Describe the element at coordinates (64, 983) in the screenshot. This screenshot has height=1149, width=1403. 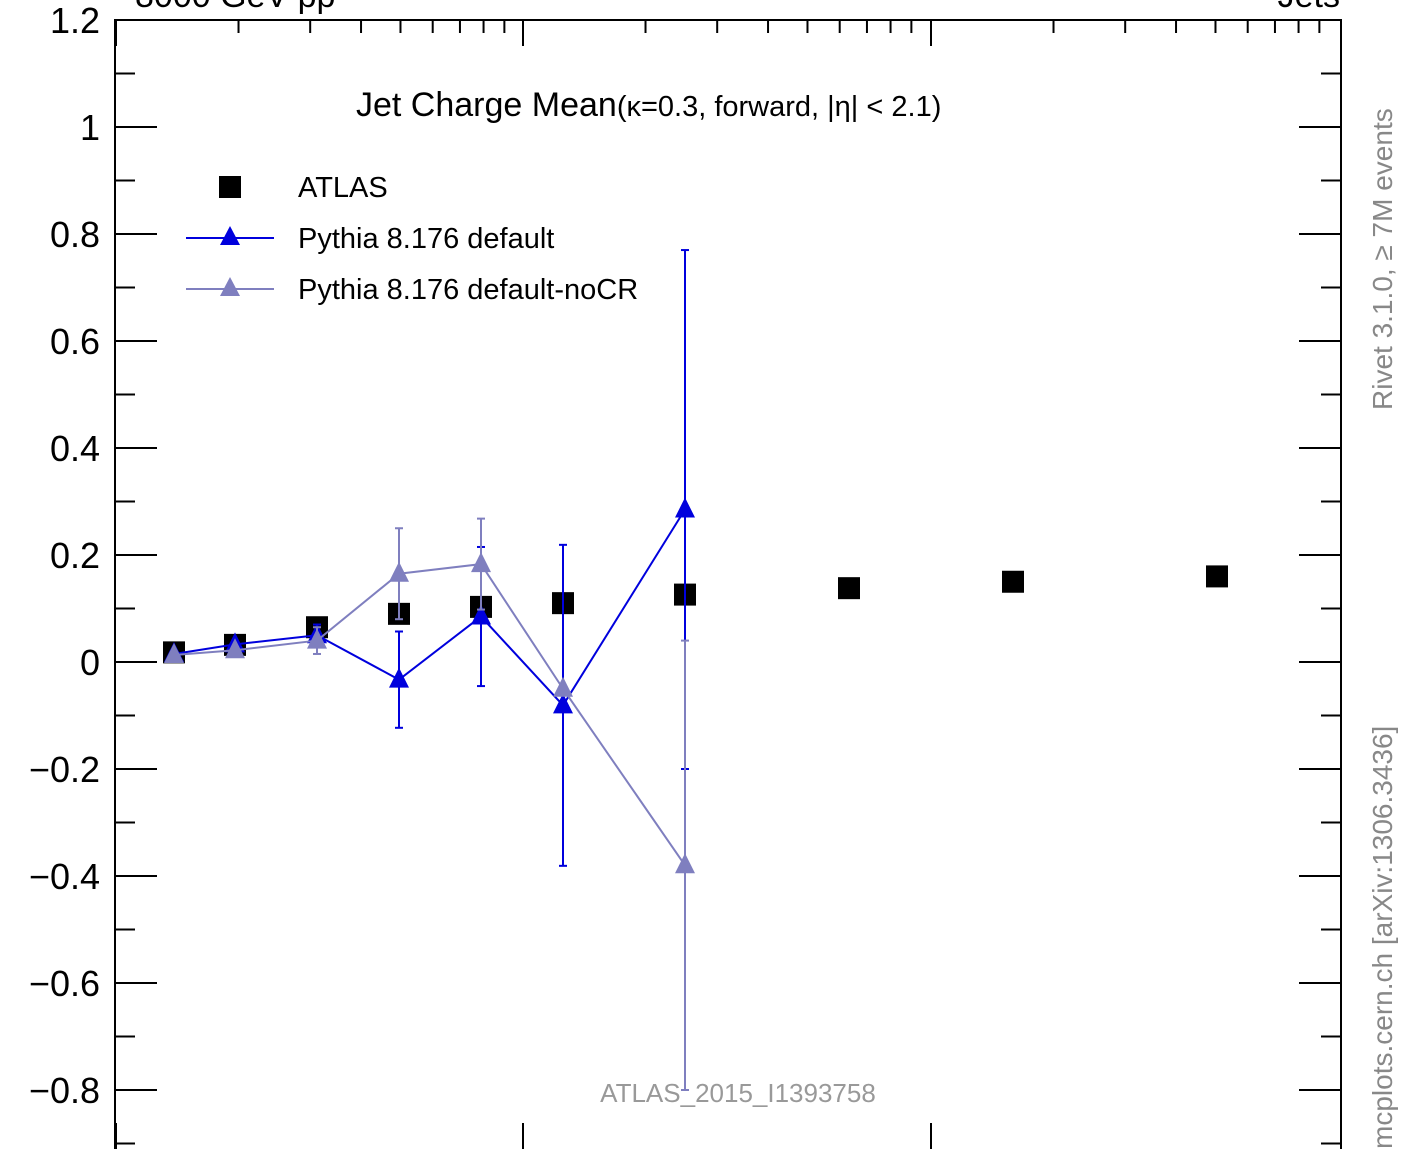
I see `y-tick-label: −0.6` at that location.